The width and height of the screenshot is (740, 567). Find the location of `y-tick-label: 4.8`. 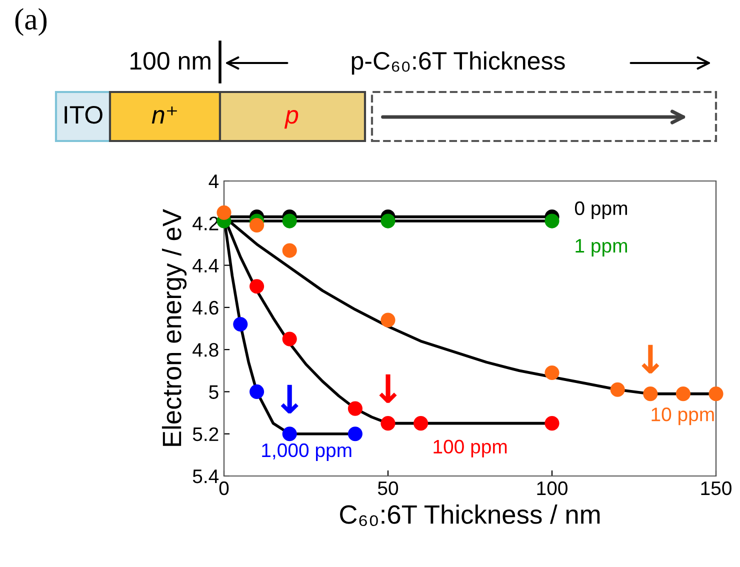

y-tick-label: 4.8 is located at coordinates (205, 350).